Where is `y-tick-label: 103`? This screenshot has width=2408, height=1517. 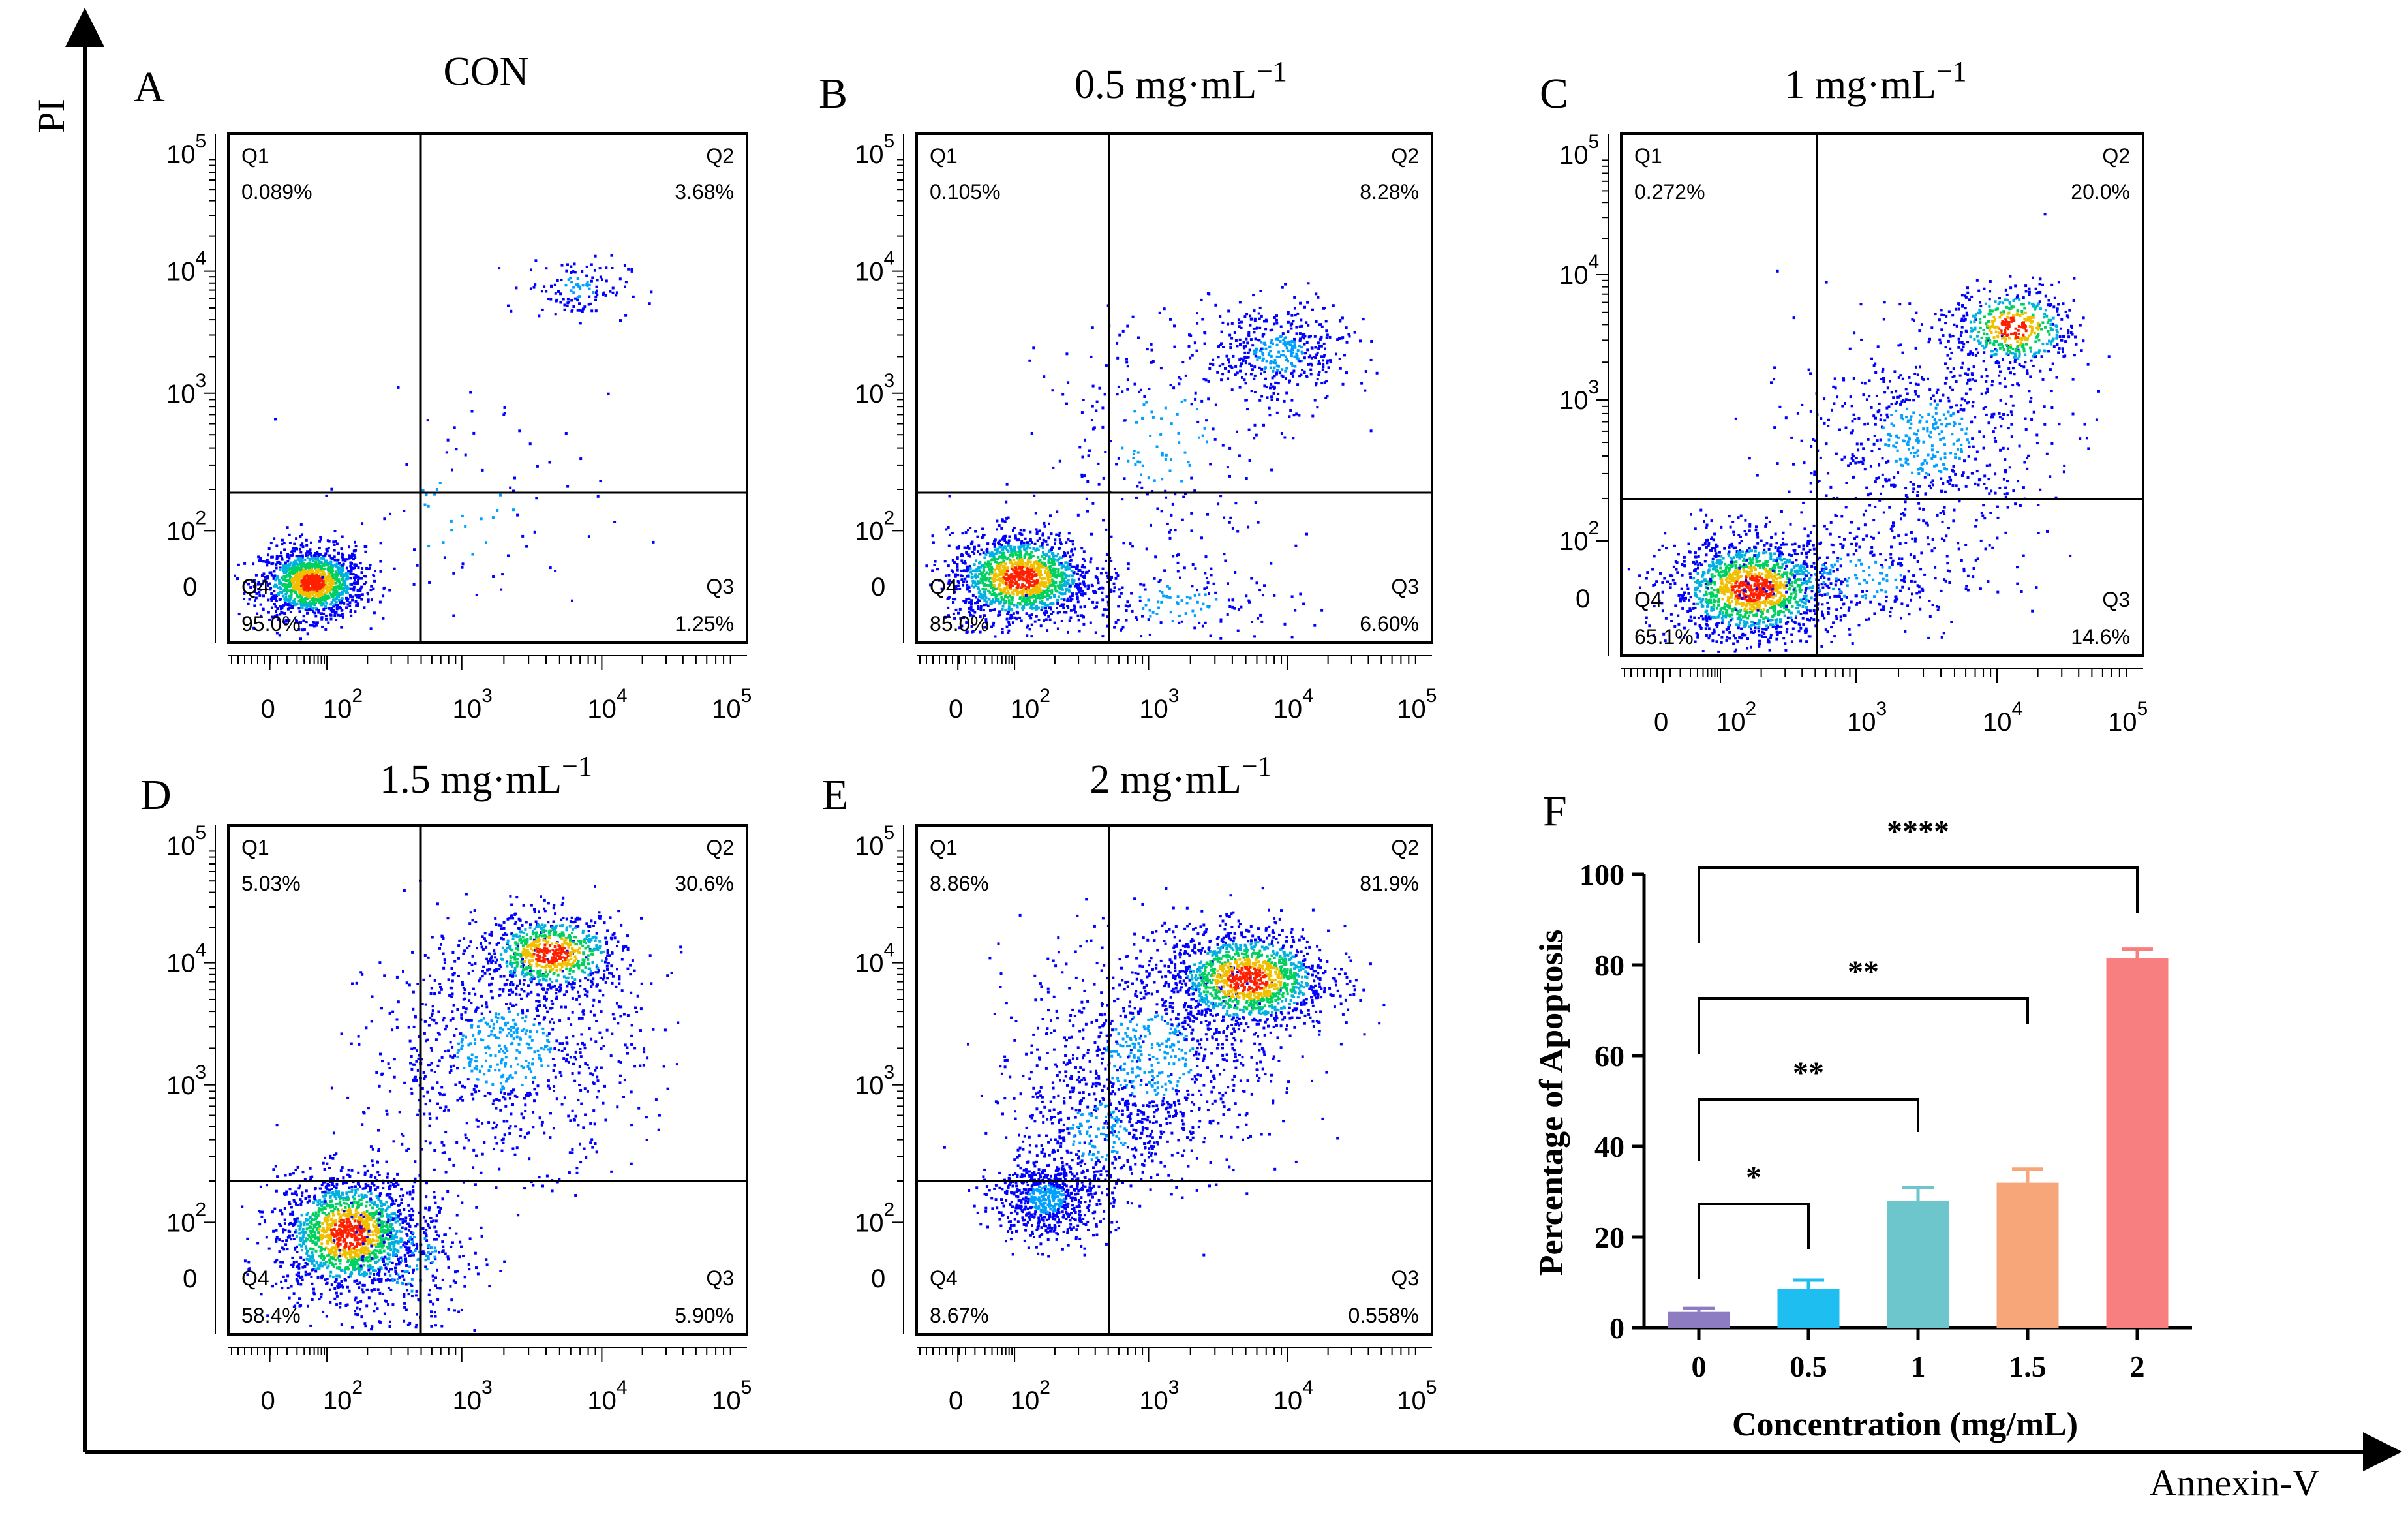 y-tick-label: 103 is located at coordinates (186, 389).